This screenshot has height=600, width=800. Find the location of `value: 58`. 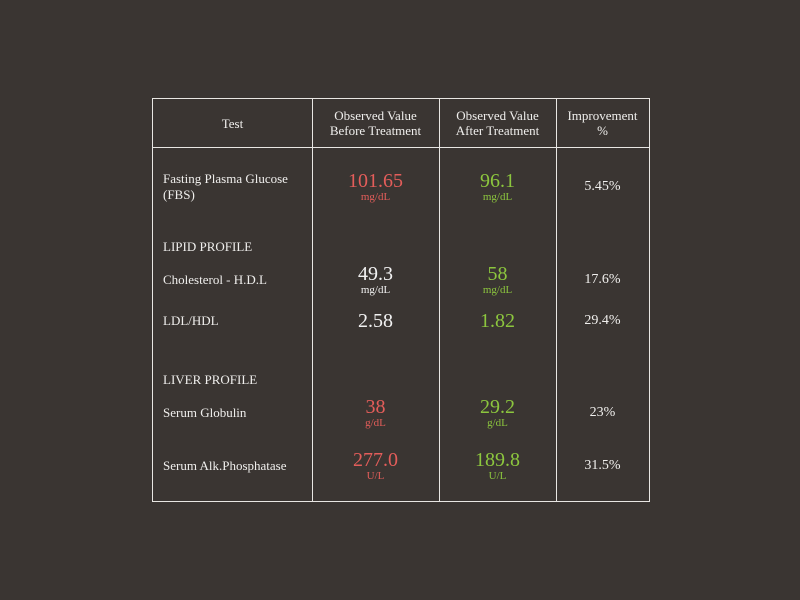

value: 58 is located at coordinates (497, 274).